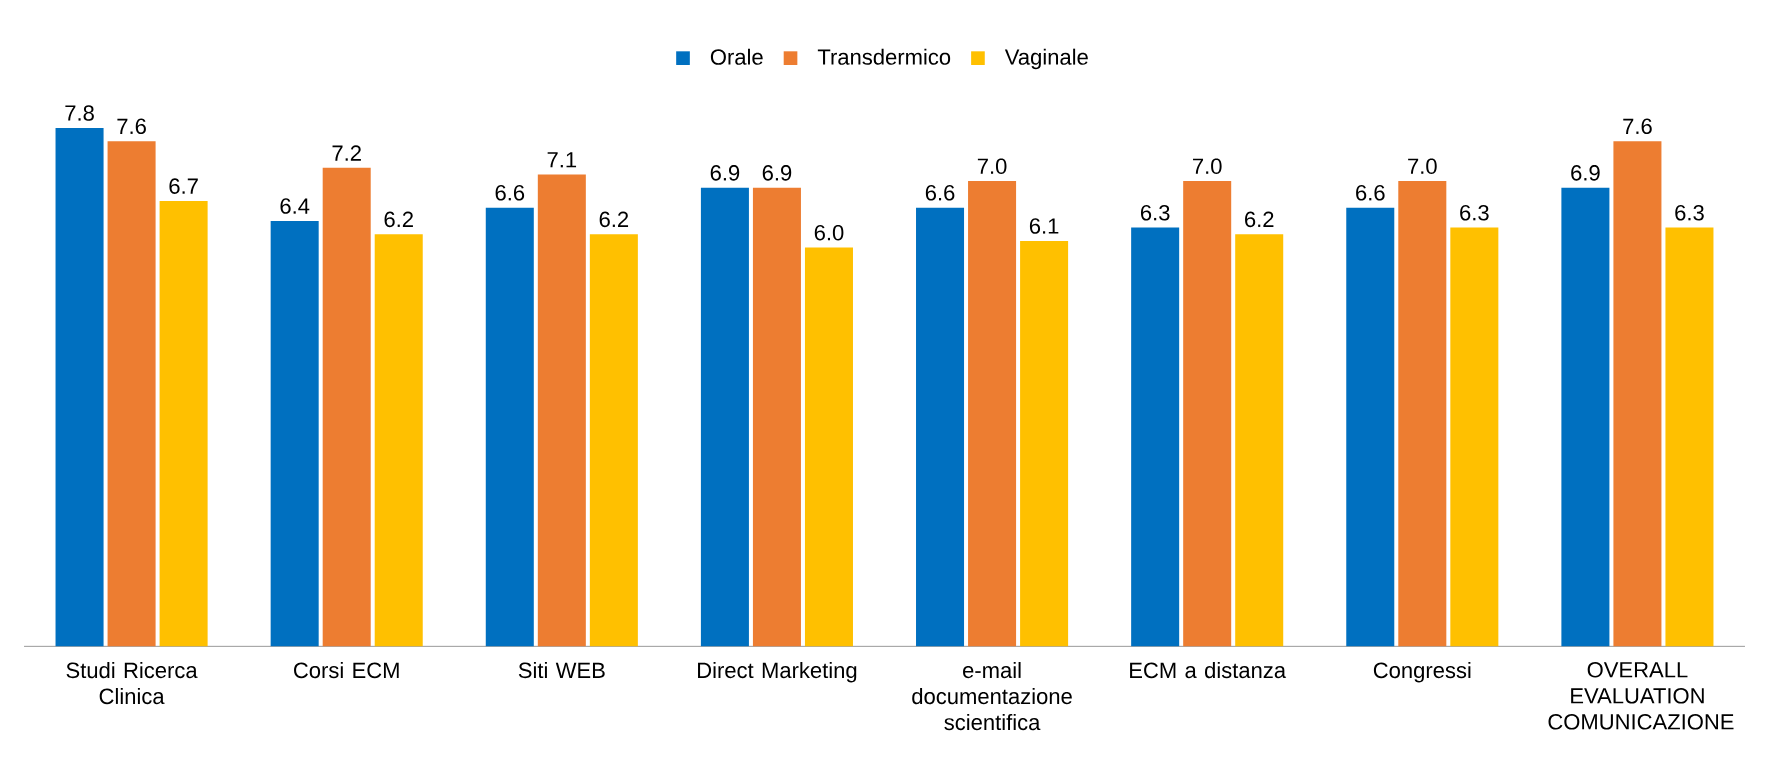  I want to click on x-tick-label: Direct Marketing, so click(777, 672).